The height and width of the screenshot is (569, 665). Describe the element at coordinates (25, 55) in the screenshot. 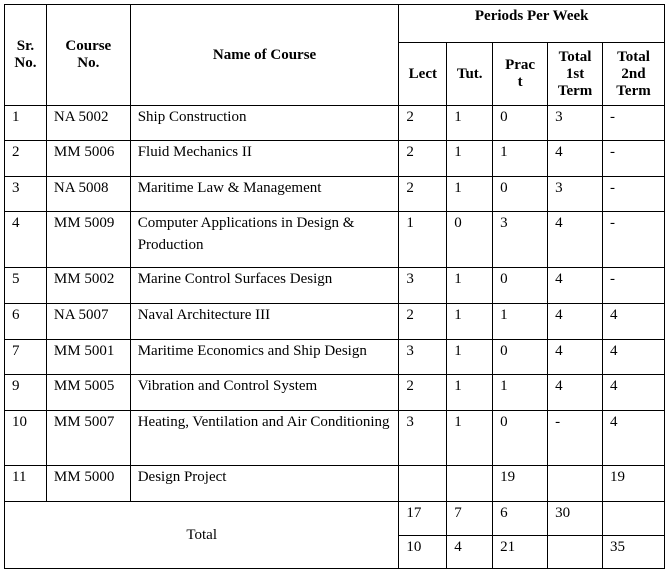

I see `header-sr: Sr. No.` at that location.